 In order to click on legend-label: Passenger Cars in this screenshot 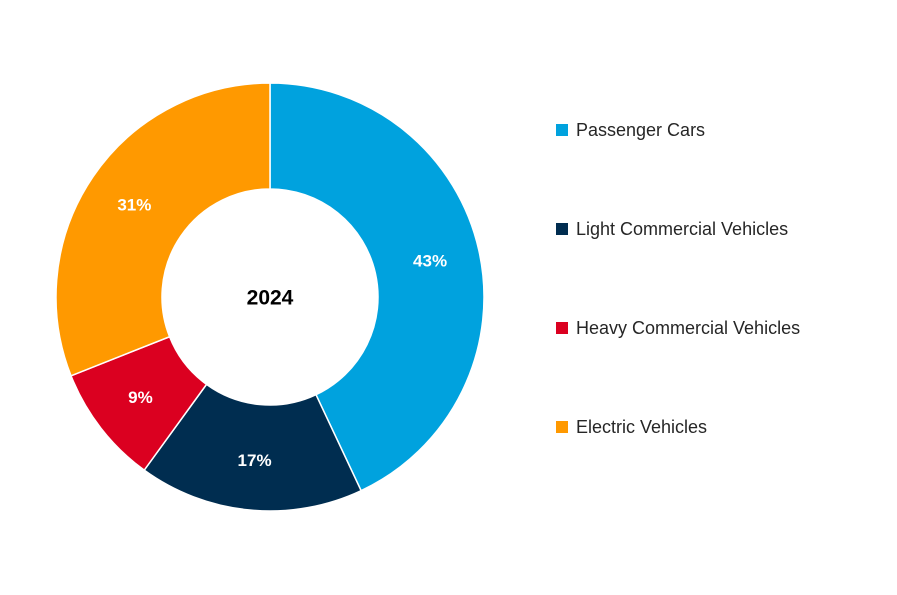, I will do `click(641, 129)`.